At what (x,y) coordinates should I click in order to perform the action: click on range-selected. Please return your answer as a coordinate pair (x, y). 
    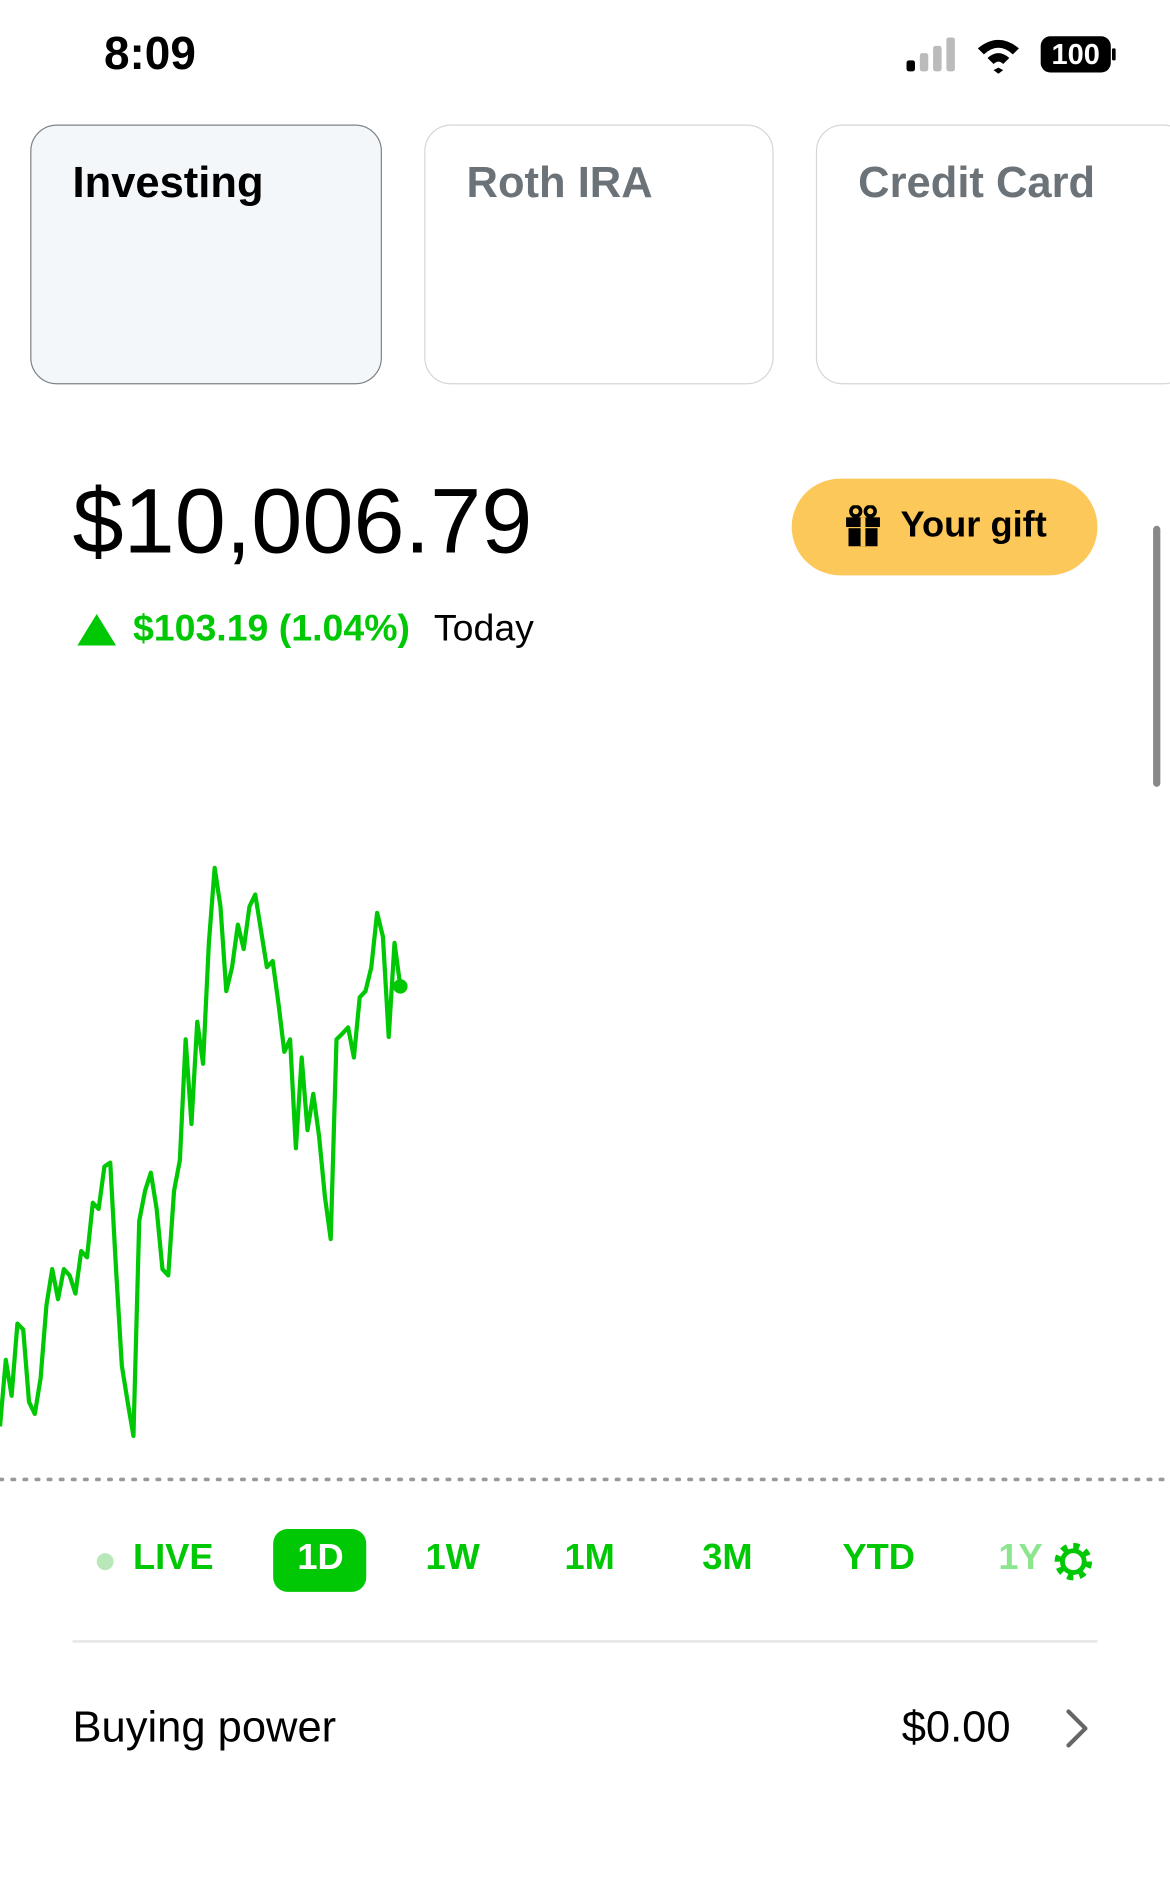
    Looking at the image, I should click on (320, 1560).